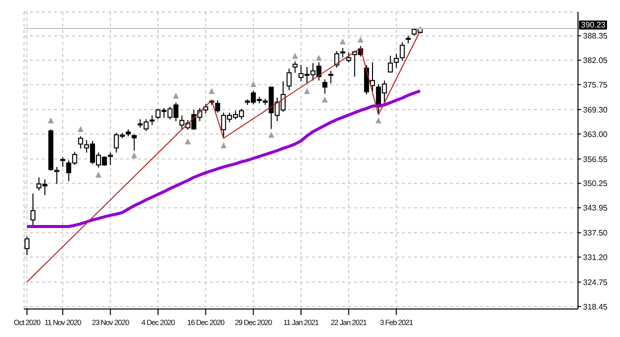  What do you see at coordinates (595, 183) in the screenshot?
I see `y-tick-label: 350.25` at bounding box center [595, 183].